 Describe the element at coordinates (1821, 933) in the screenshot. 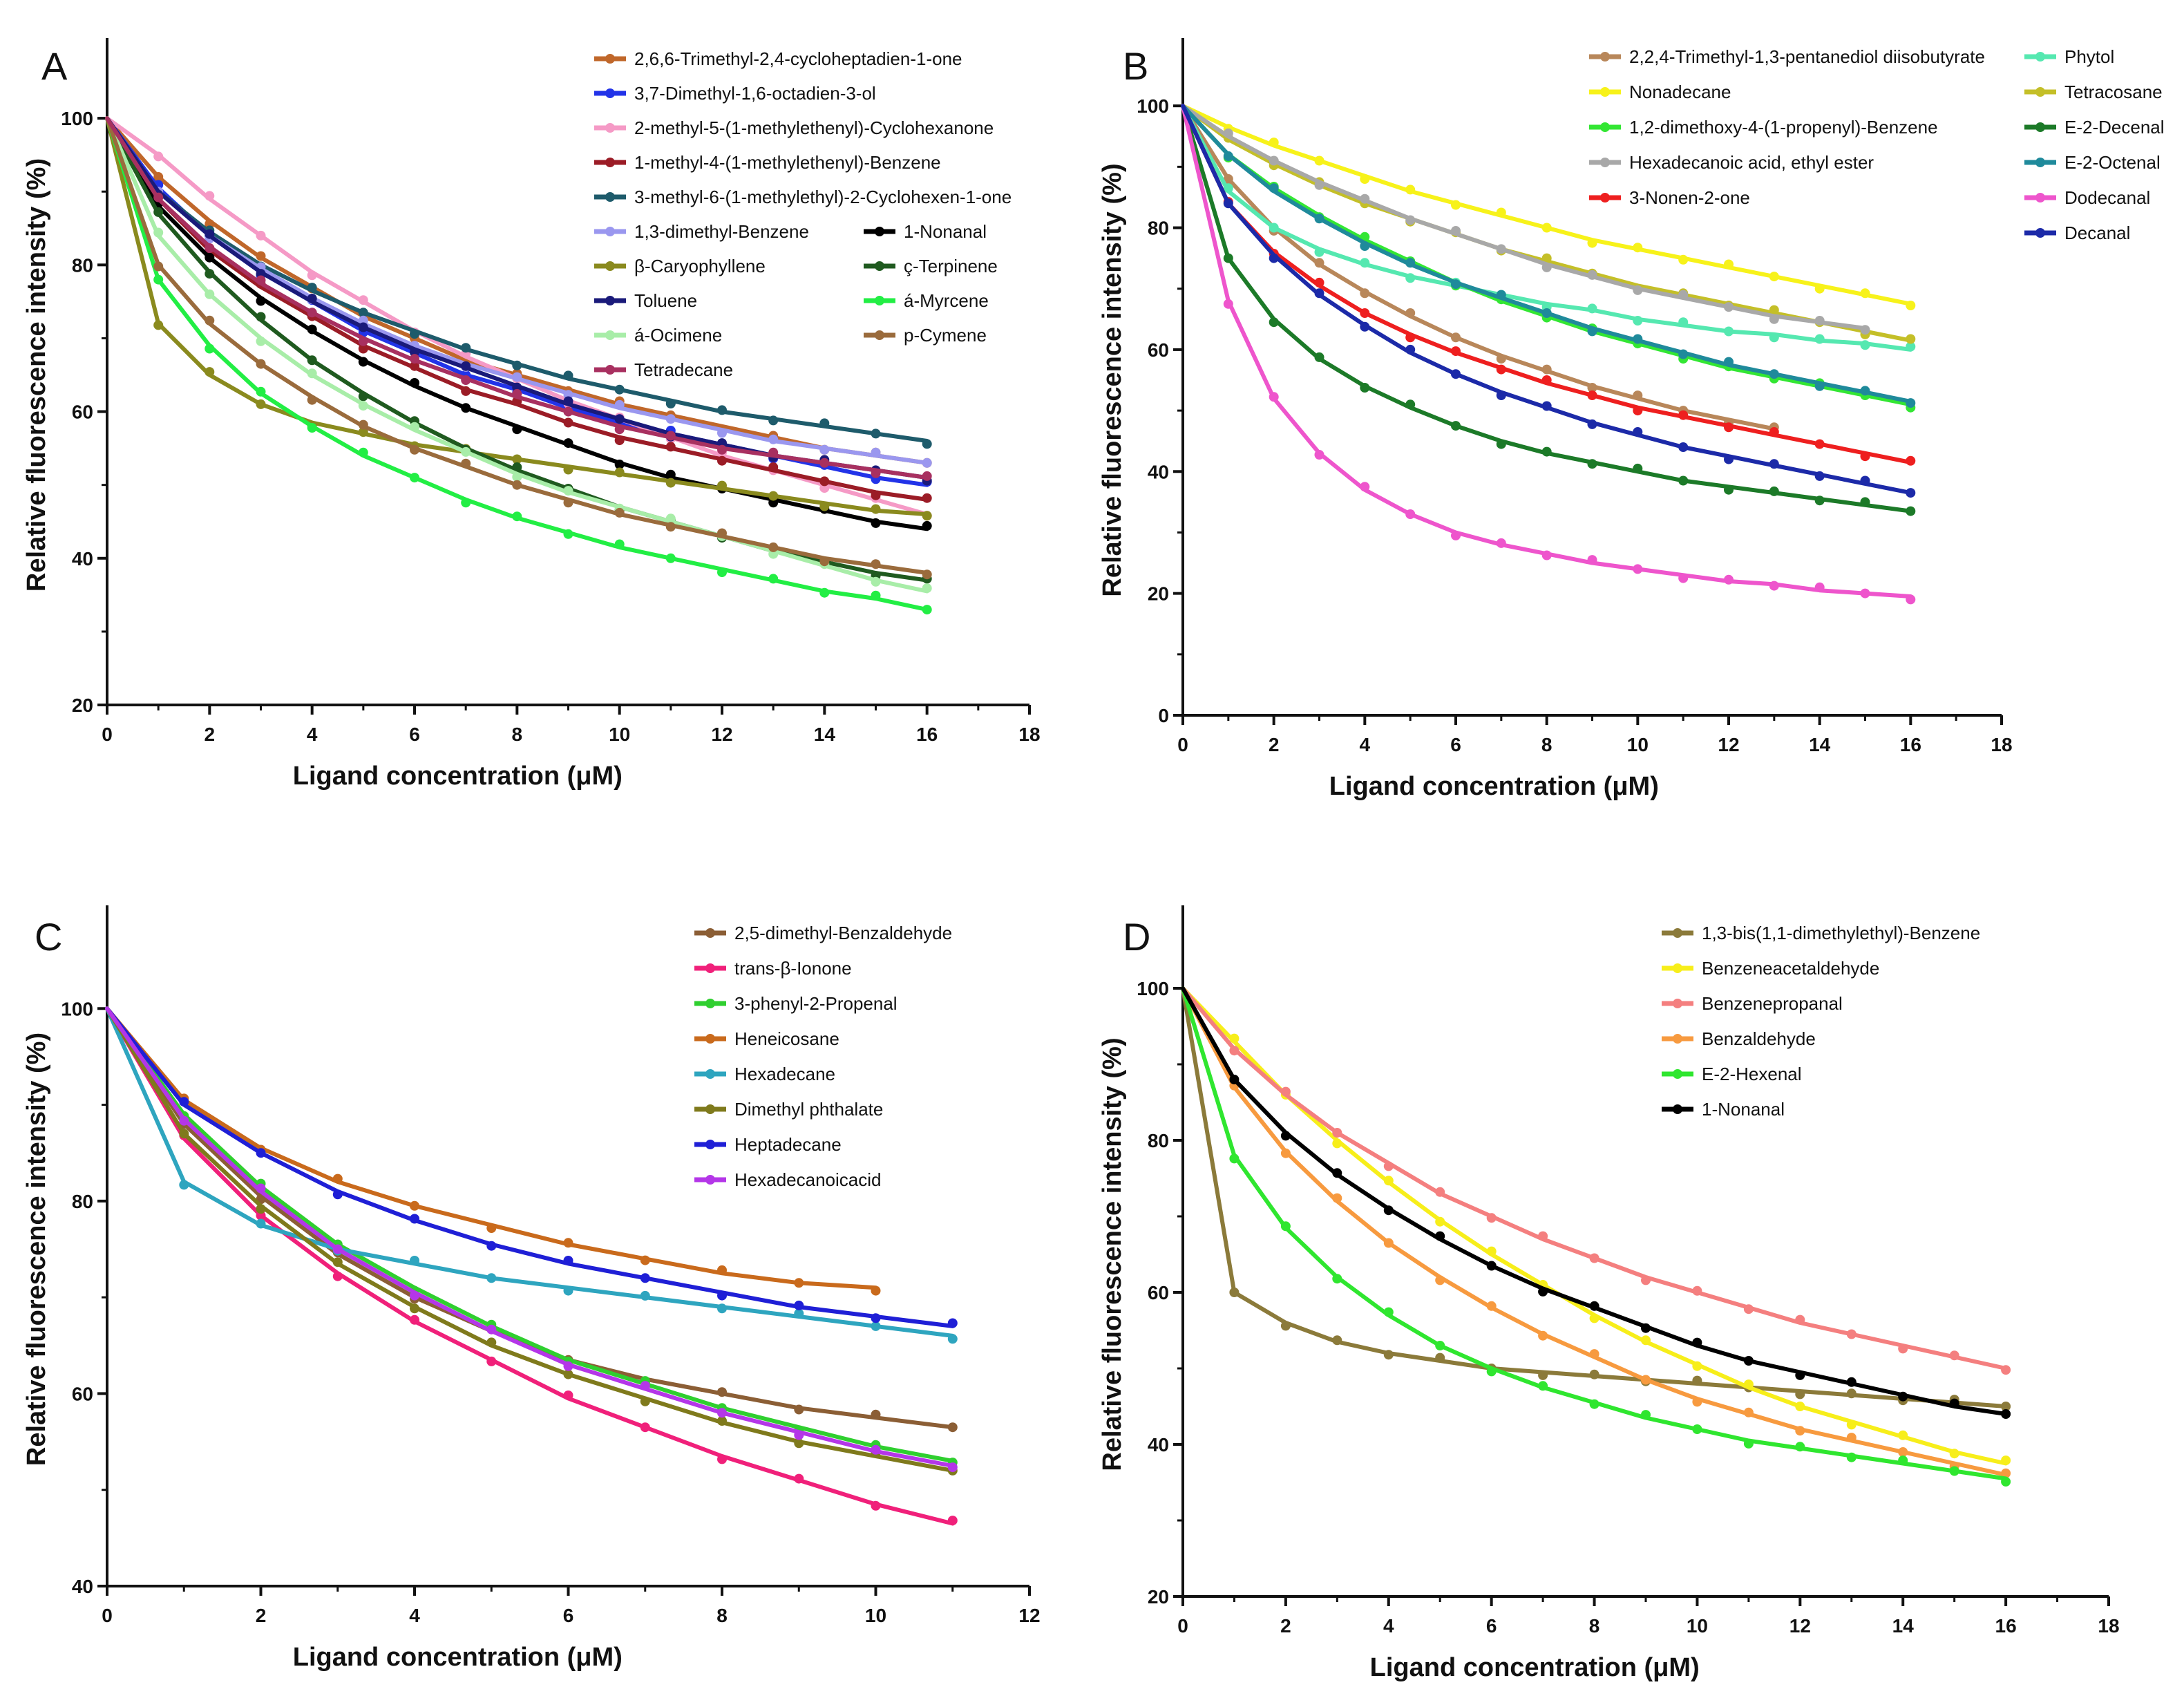

I see `legend-item: 1,3-bis(1,1-dimethylethyl)-Benzene` at that location.